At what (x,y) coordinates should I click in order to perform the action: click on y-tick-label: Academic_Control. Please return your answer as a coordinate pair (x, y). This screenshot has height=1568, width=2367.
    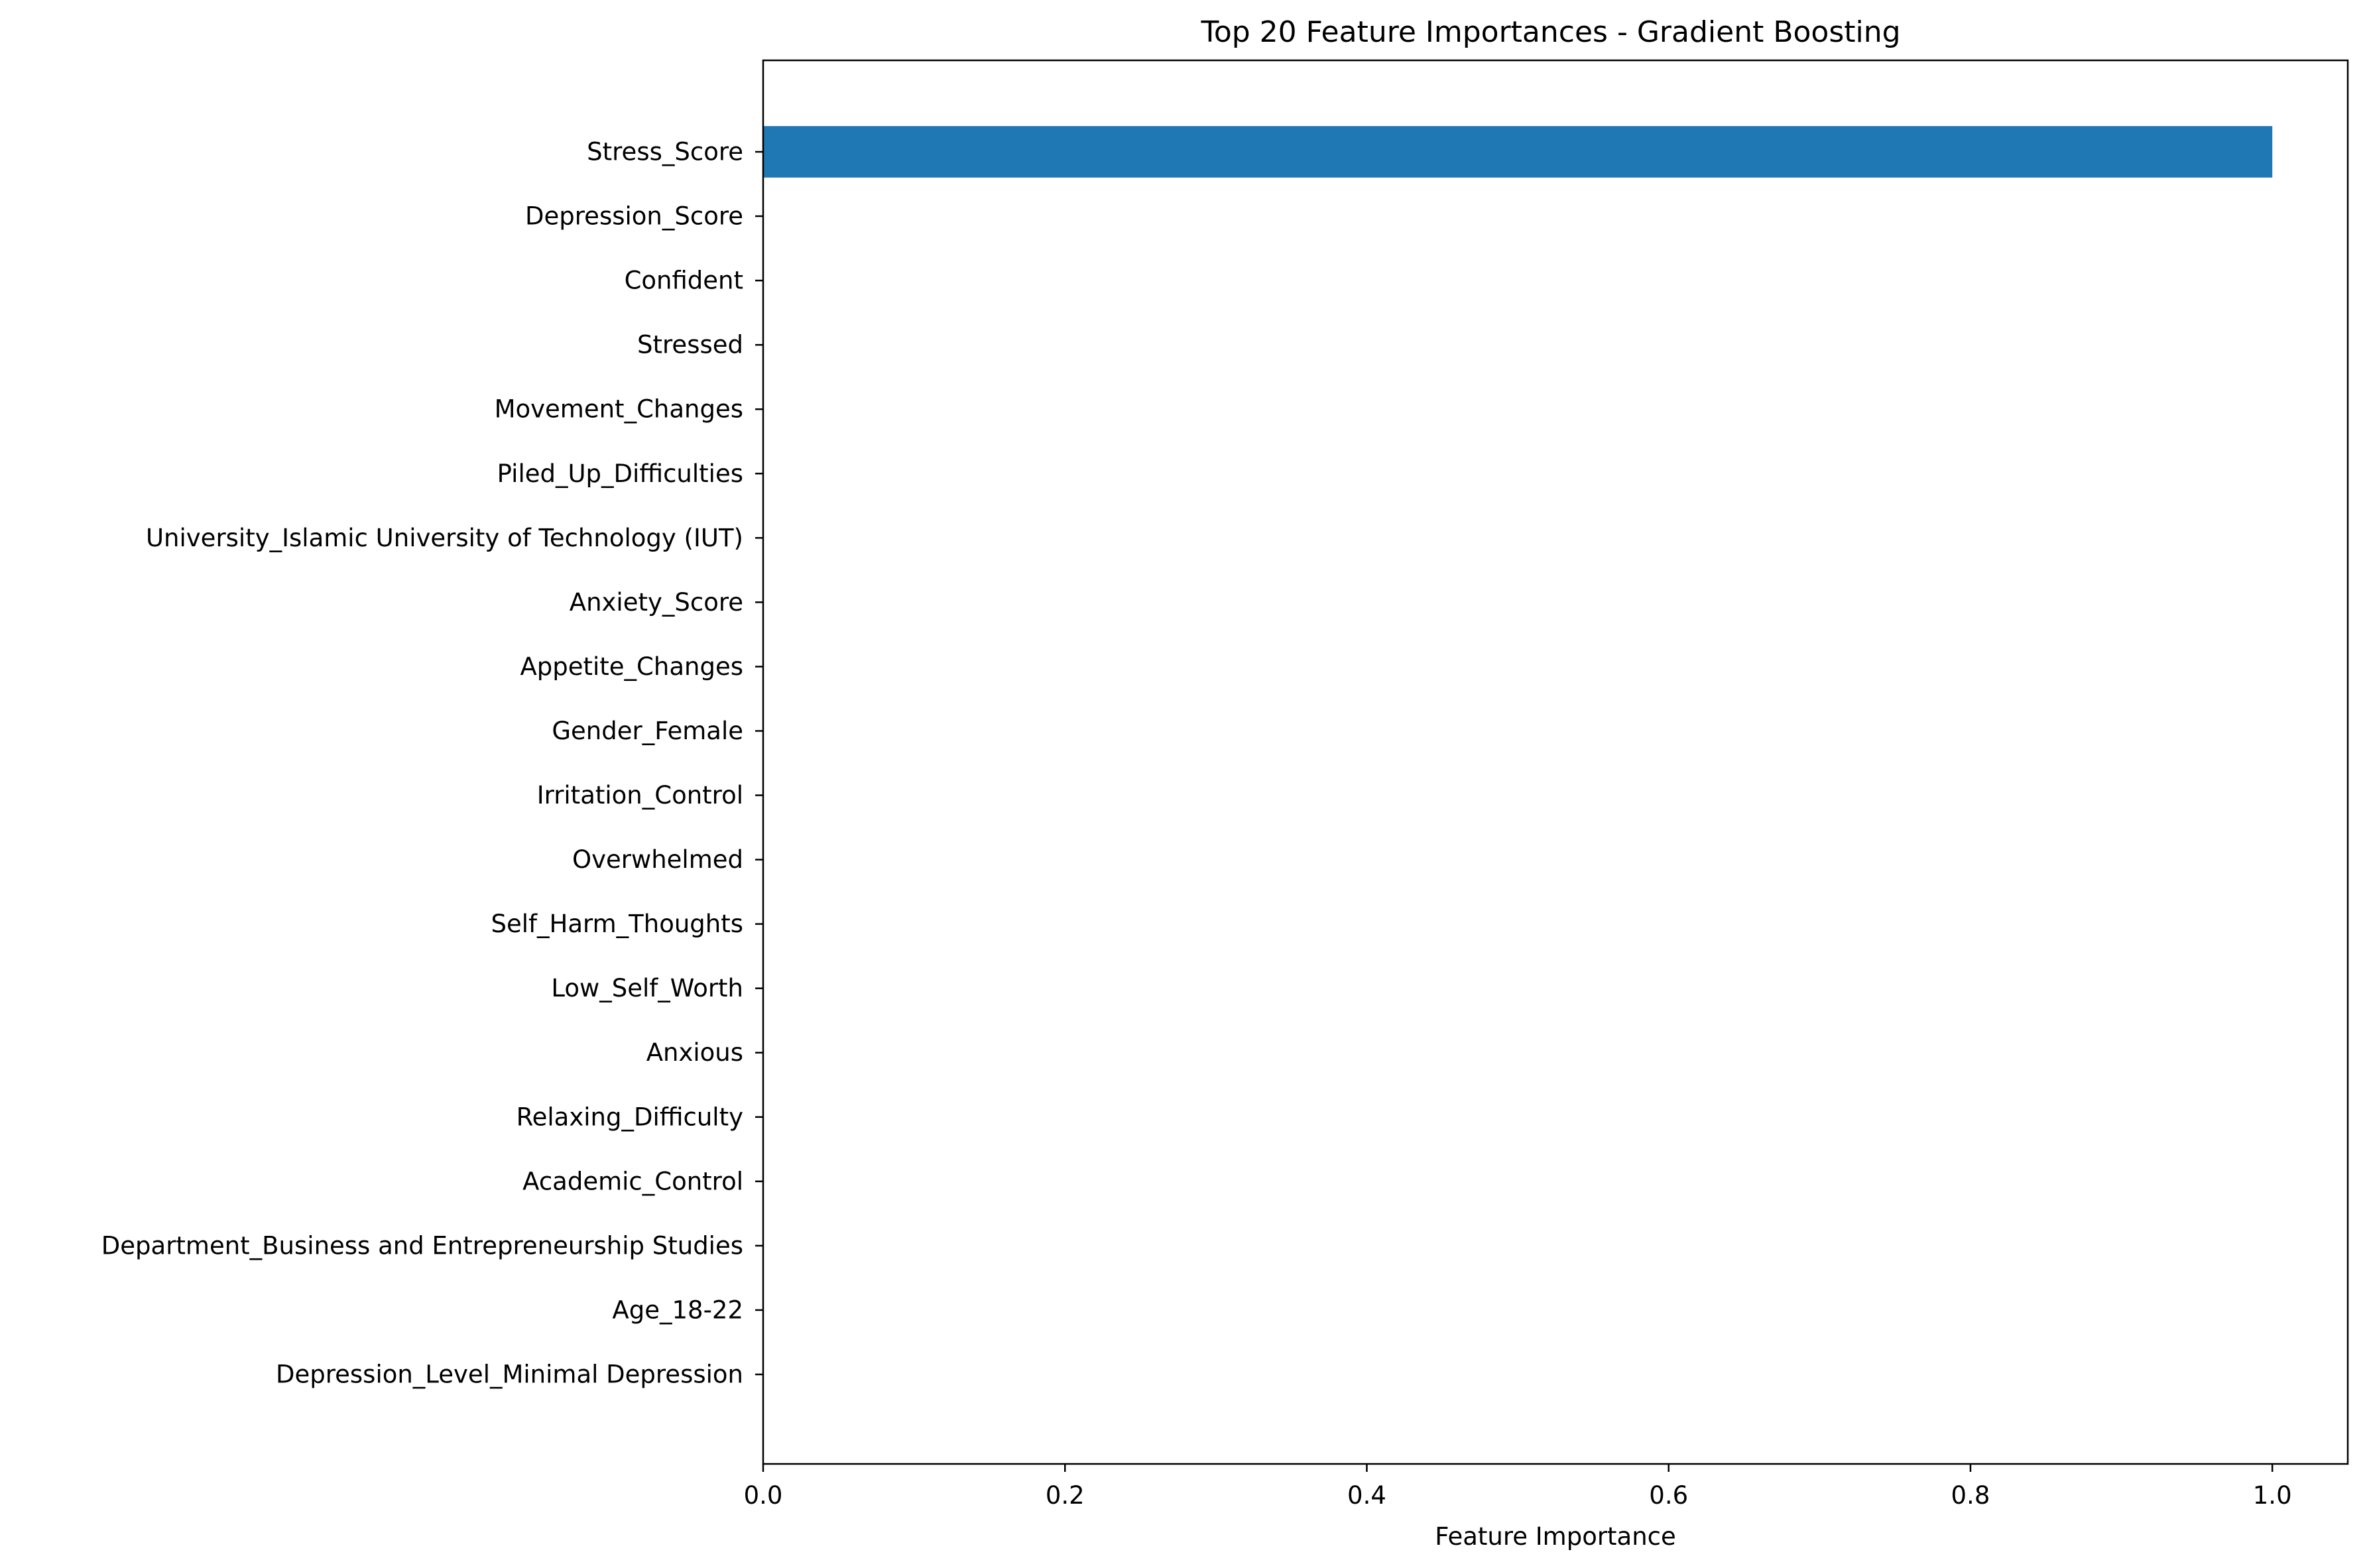
    Looking at the image, I should click on (632, 1181).